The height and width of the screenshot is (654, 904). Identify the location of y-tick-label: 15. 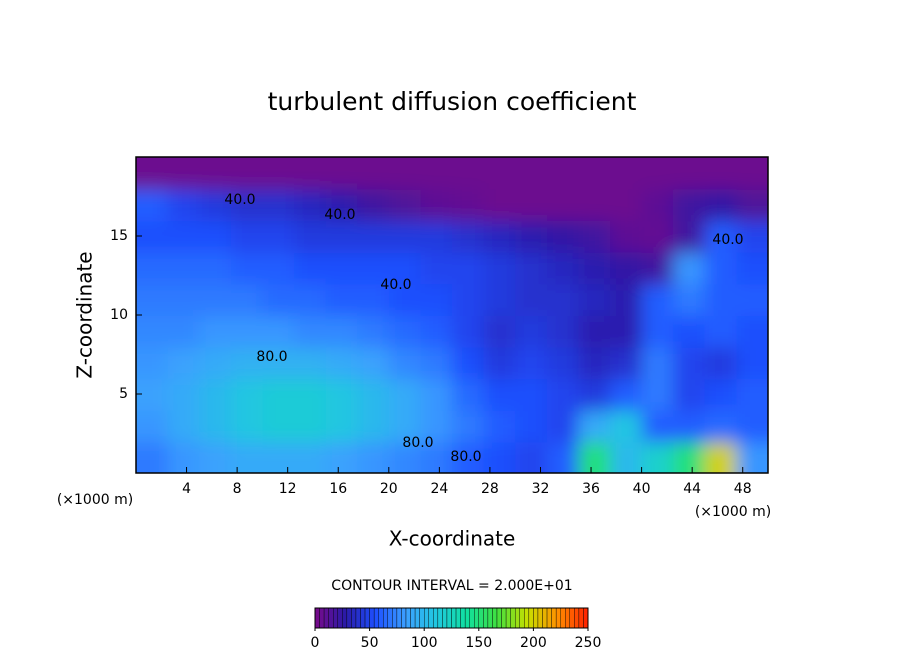
(119, 236).